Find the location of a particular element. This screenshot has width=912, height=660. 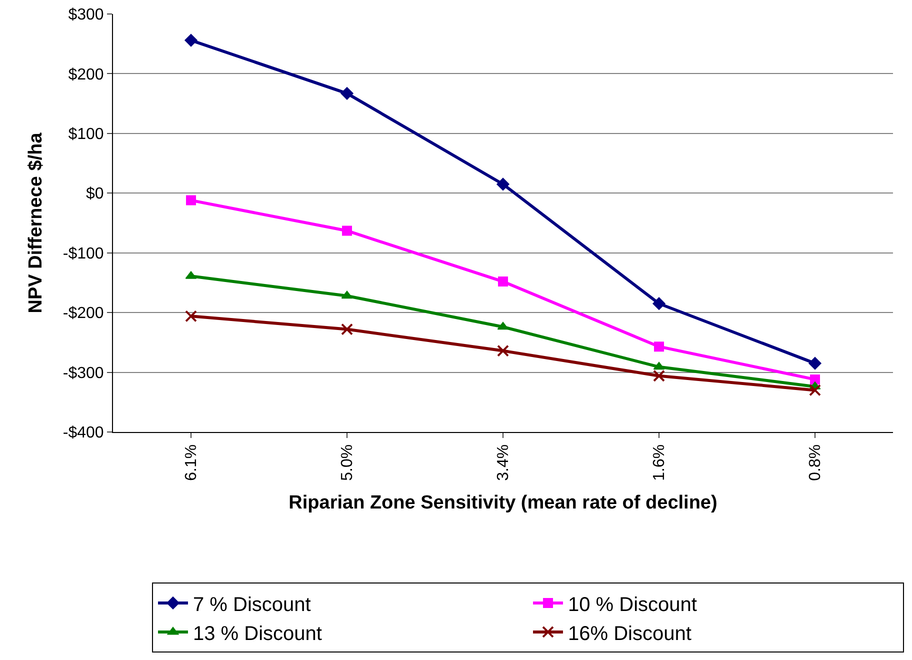

x-tick-label: 5.0% is located at coordinates (347, 462).